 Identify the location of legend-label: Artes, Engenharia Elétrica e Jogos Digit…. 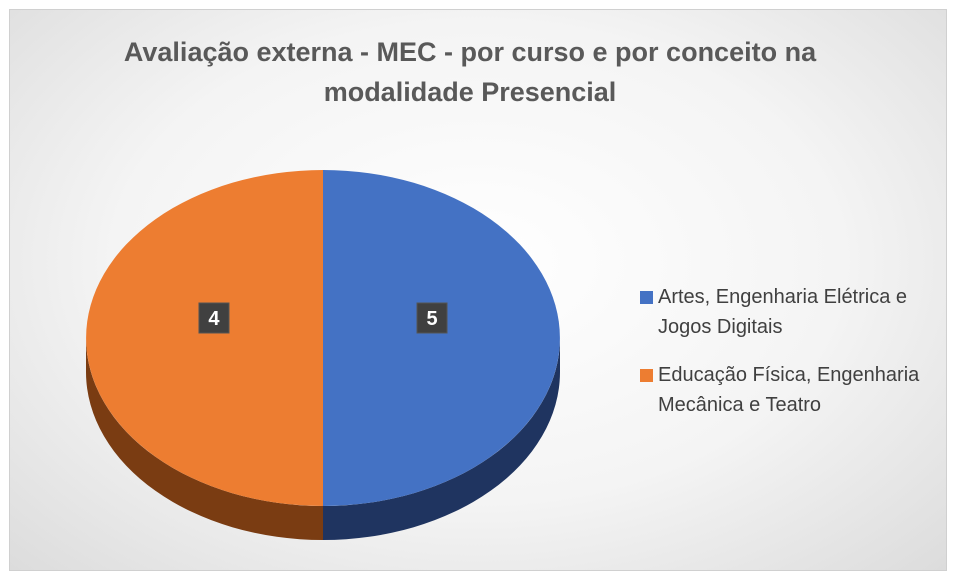
(783, 312).